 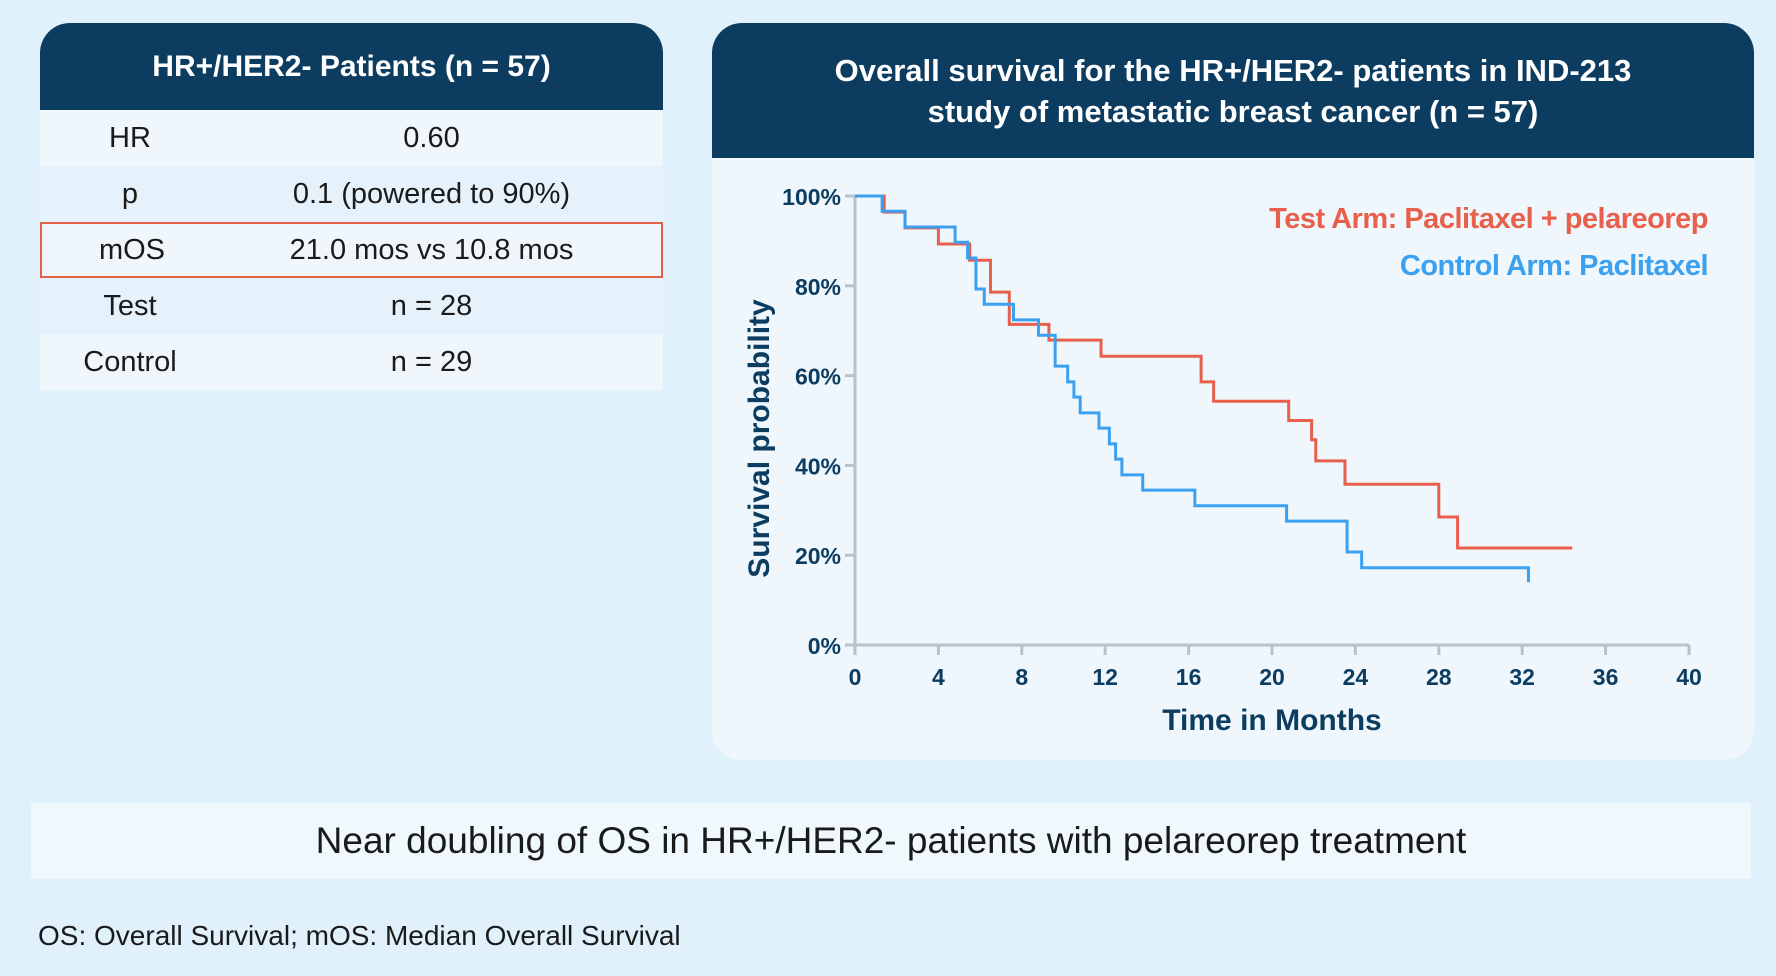 I want to click on row-label: p, so click(x=130, y=193).